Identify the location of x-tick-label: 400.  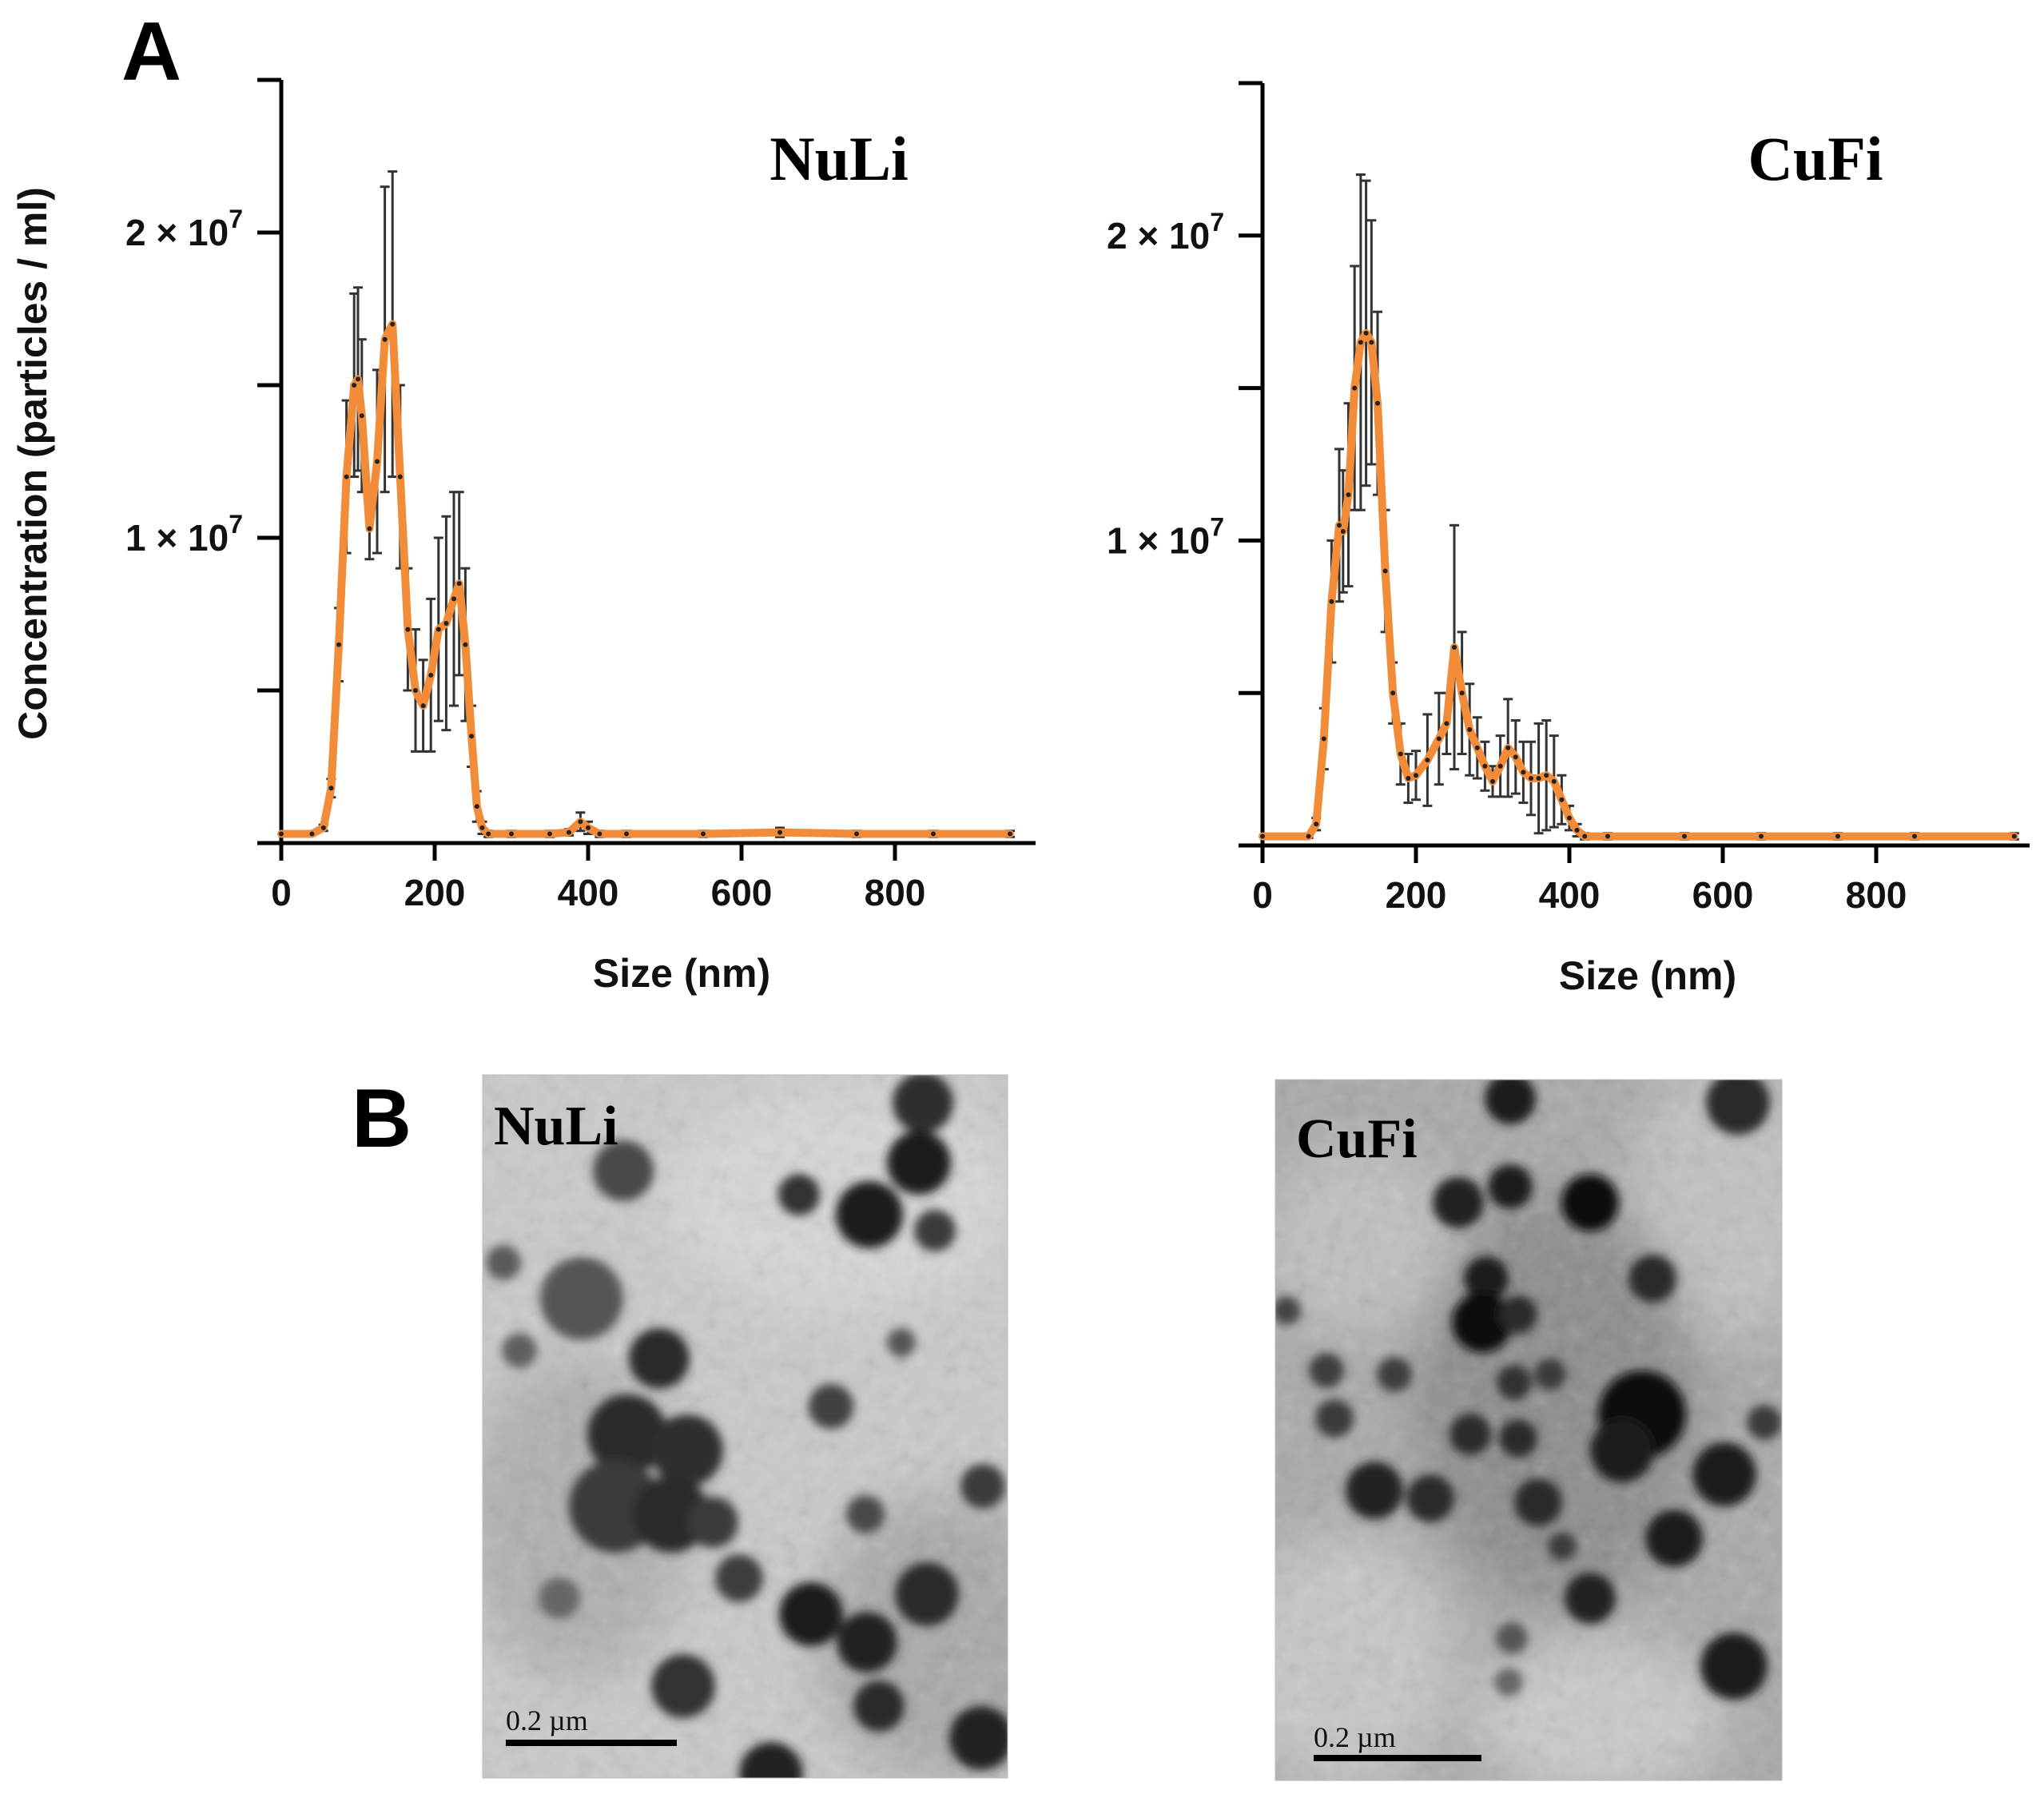
(588, 892).